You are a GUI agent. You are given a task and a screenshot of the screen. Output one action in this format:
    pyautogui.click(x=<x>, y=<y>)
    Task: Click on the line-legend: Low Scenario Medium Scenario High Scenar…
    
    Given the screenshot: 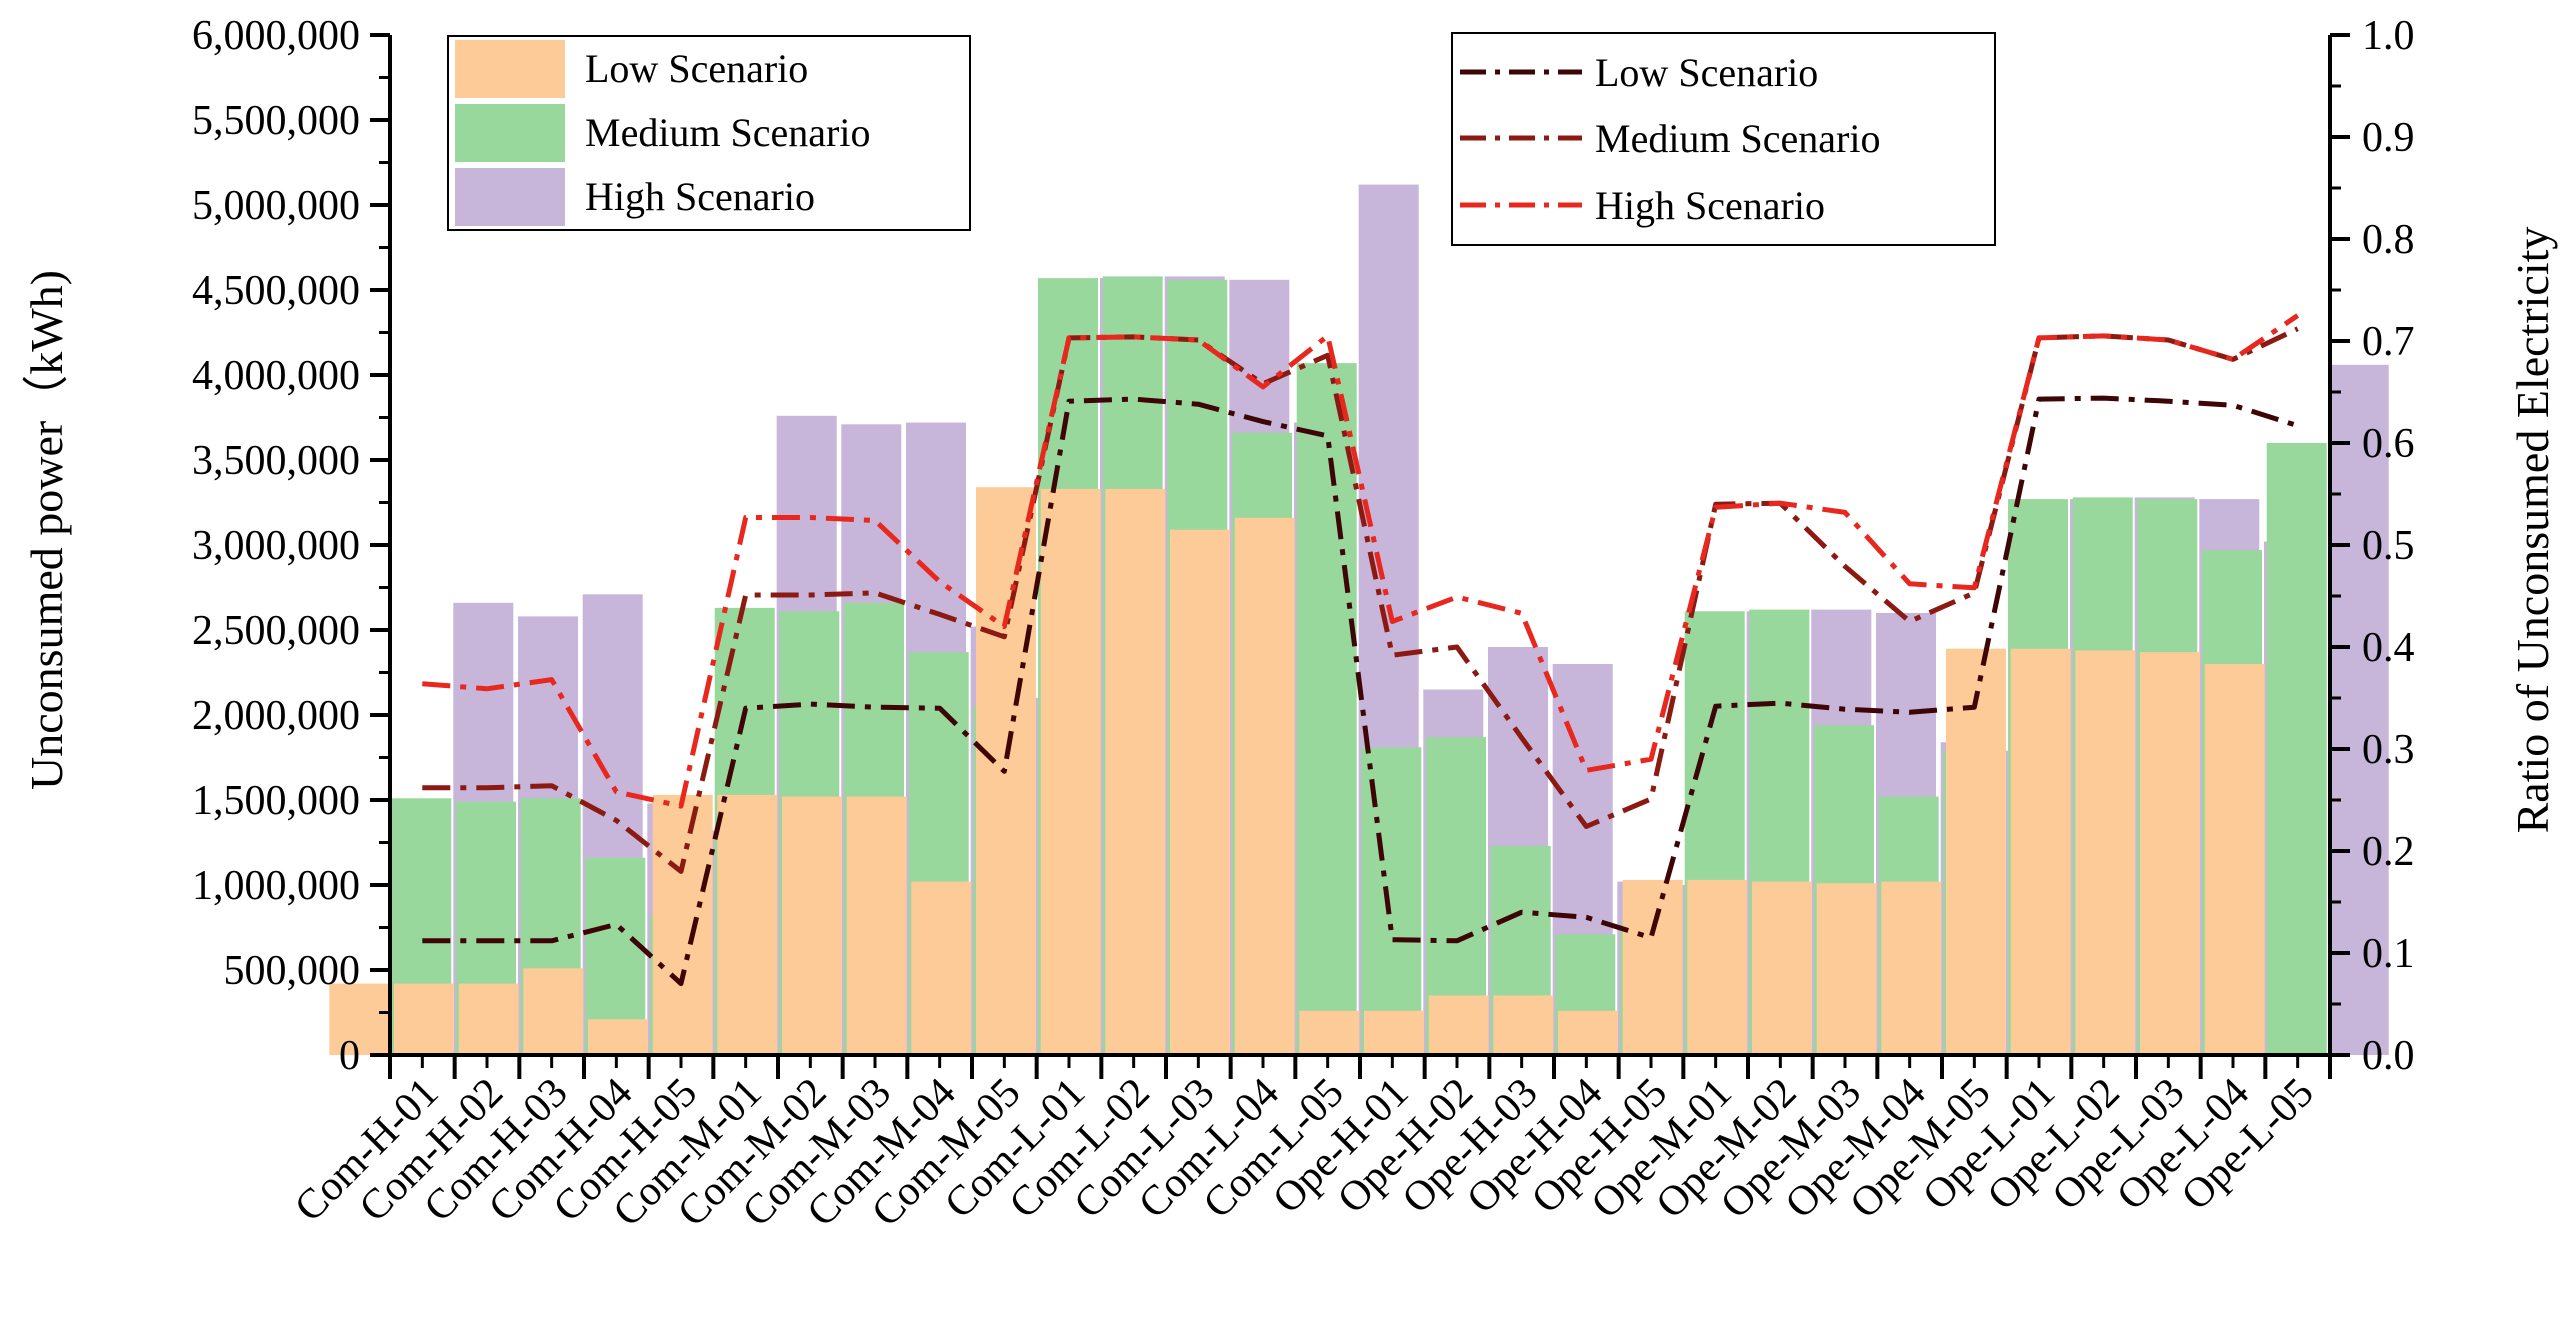 What is the action you would take?
    pyautogui.click(x=1723, y=139)
    